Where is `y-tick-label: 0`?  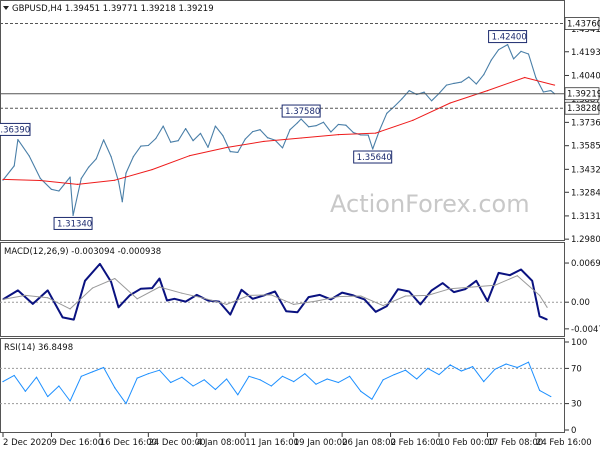 y-tick-label: 0 is located at coordinates (573, 431).